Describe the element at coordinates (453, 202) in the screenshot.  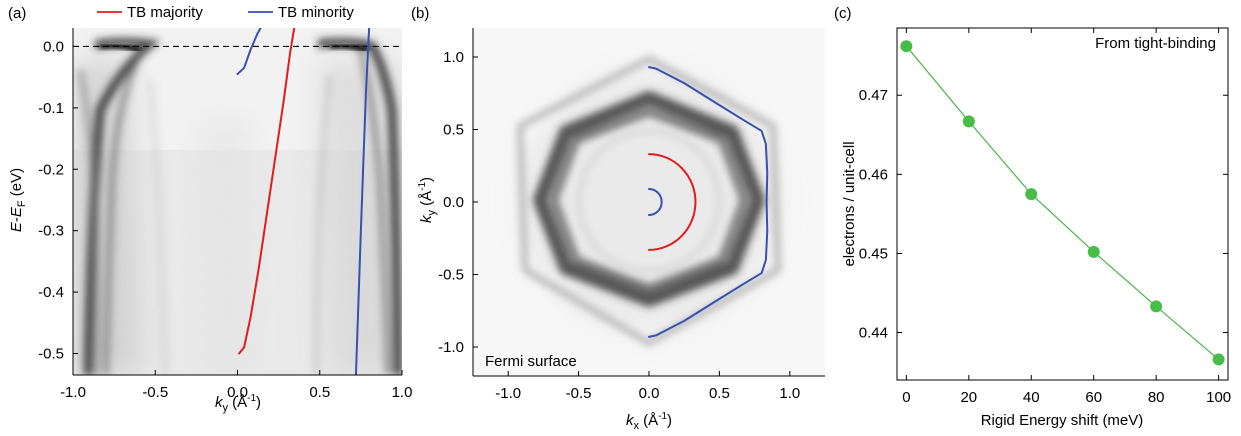
I see `b-y-tick-label: 0.0` at that location.